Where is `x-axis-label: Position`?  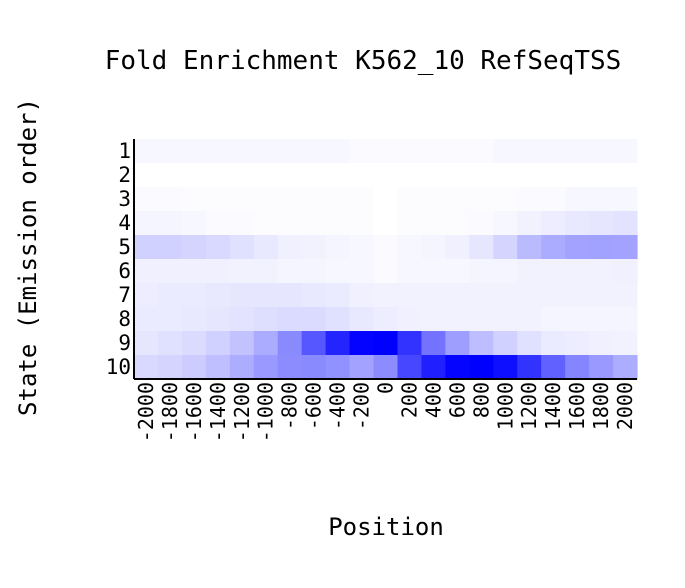
x-axis-label: Position is located at coordinates (386, 527).